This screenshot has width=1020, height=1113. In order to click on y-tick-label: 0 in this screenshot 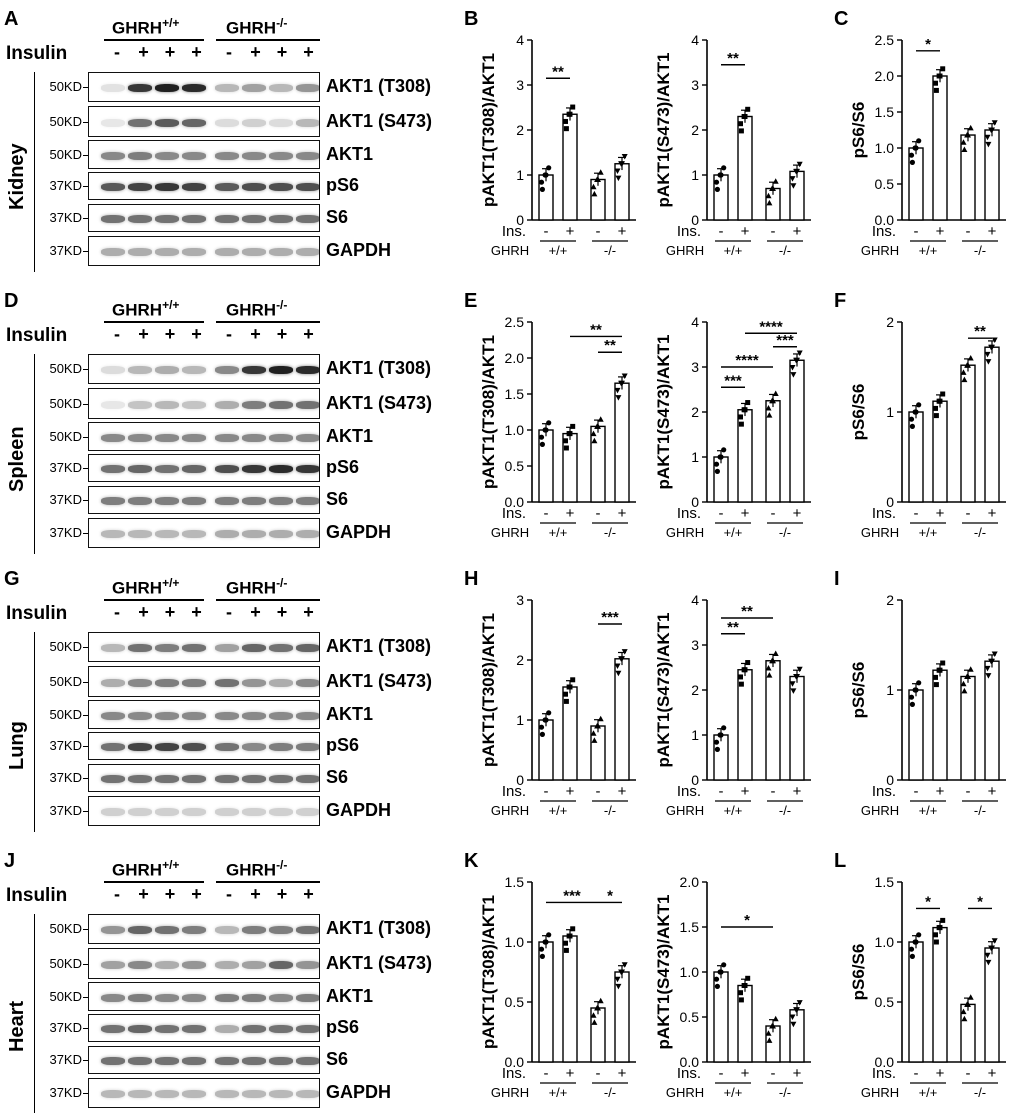, I will do `click(520, 780)`.